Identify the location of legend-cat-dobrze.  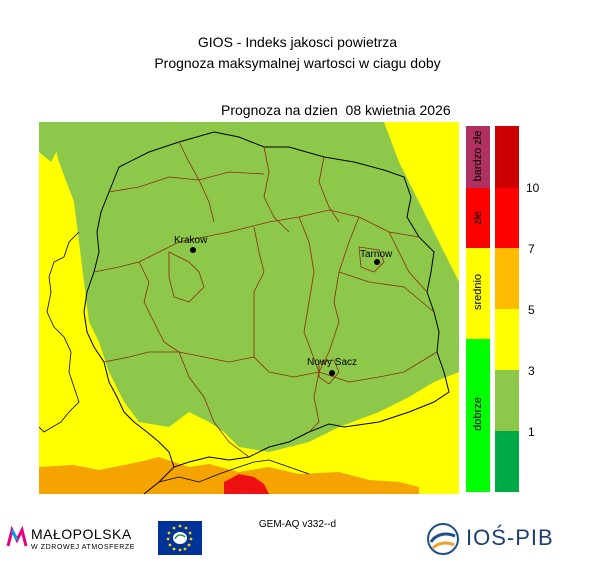
(478, 415).